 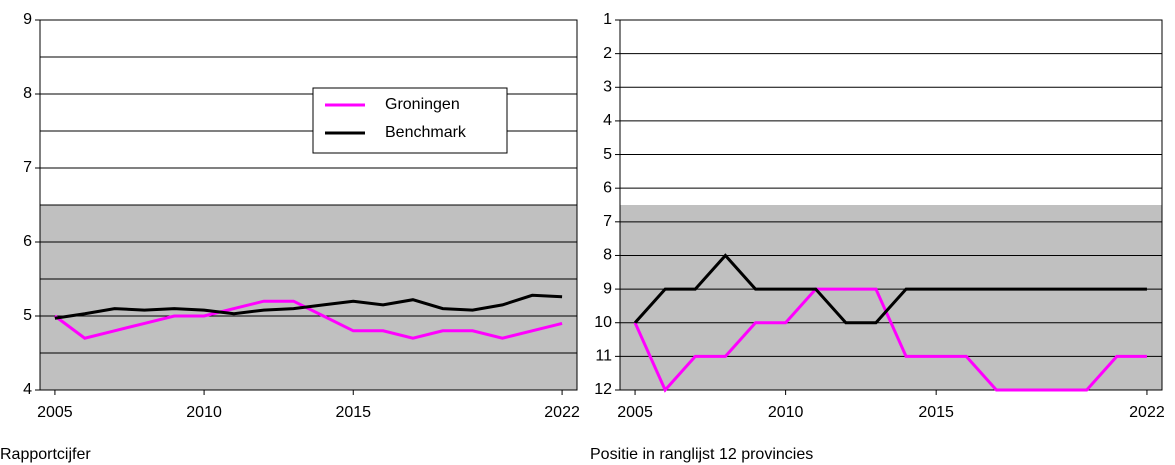 What do you see at coordinates (607, 86) in the screenshot?
I see `y-tick-label: 3` at bounding box center [607, 86].